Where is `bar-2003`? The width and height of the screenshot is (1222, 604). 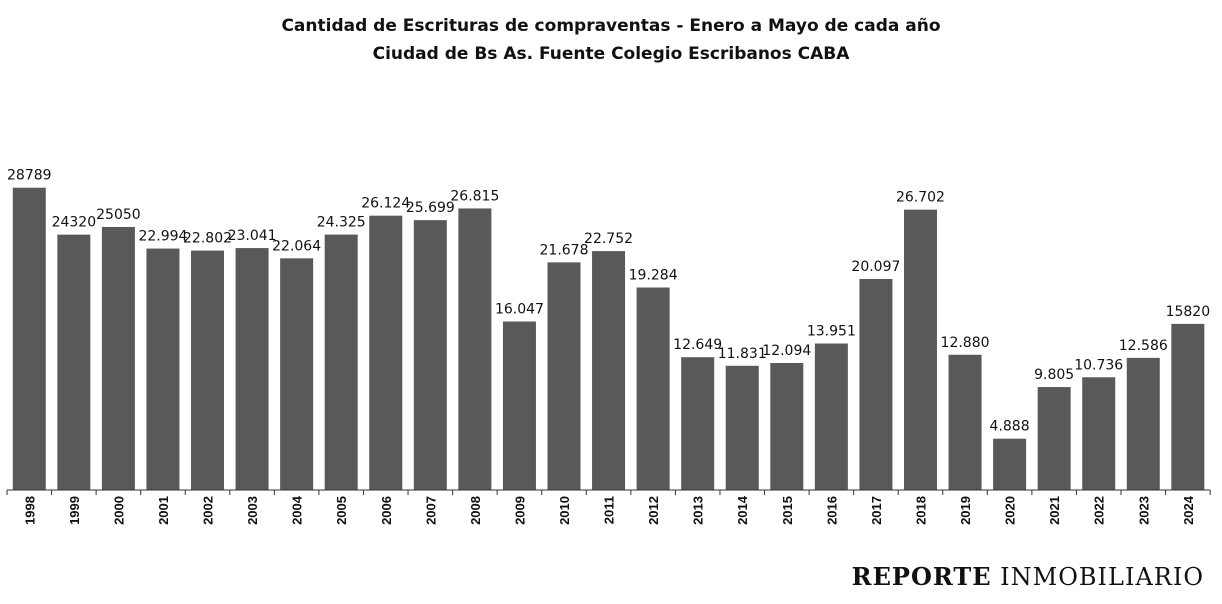
bar-2003 is located at coordinates (252, 369).